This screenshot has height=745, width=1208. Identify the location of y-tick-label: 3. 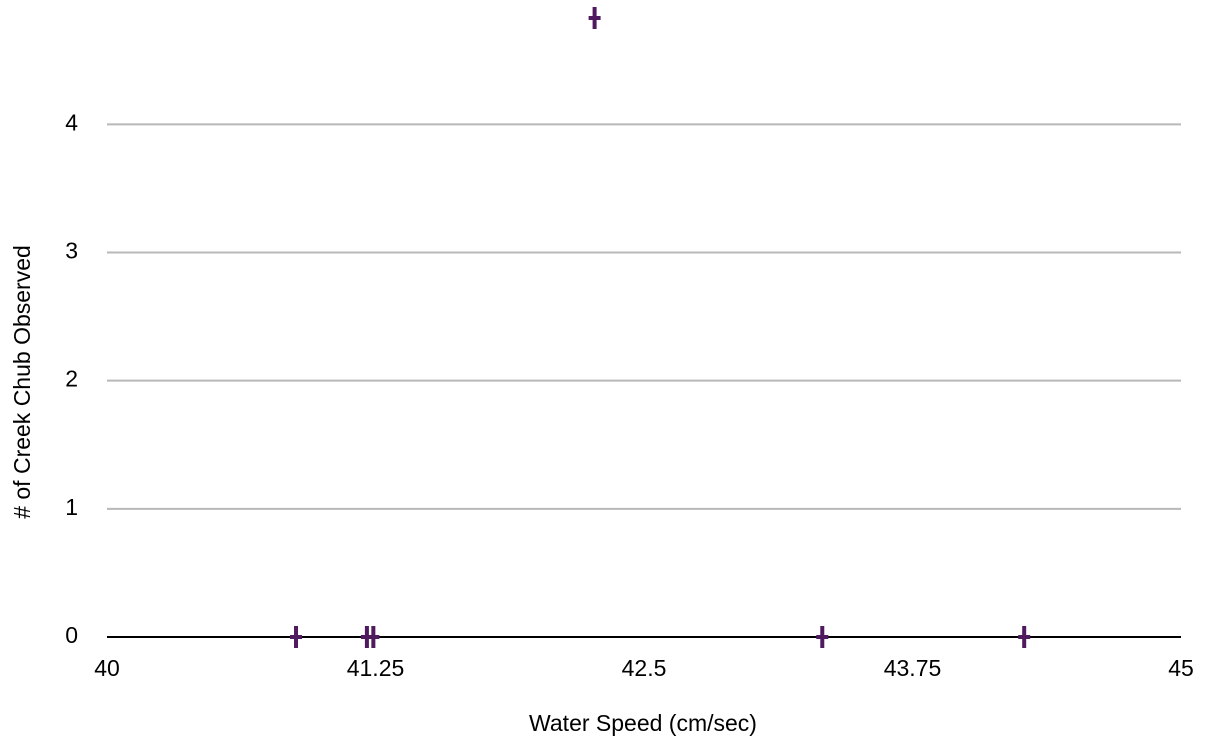
(71, 251).